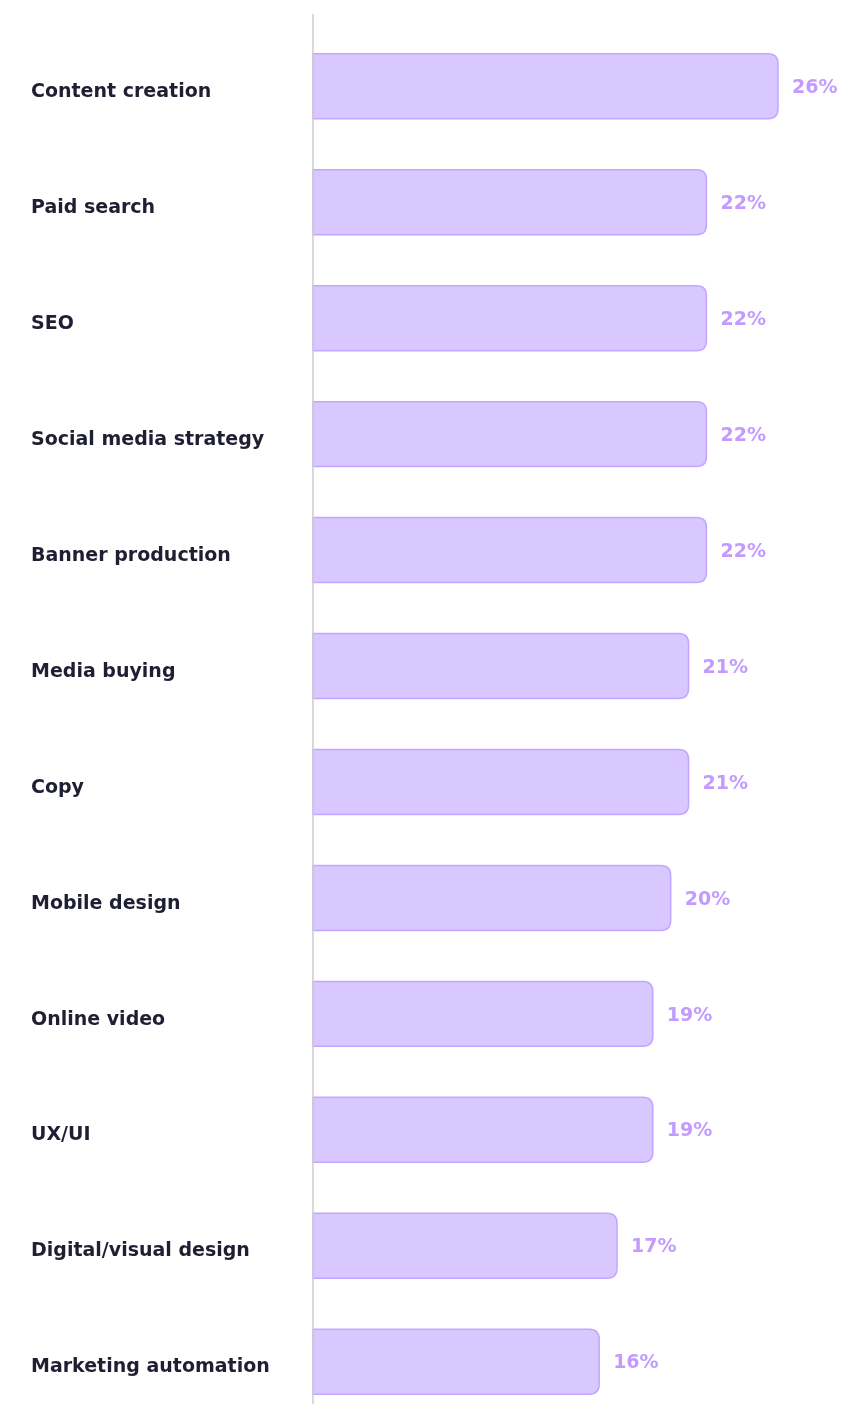 This screenshot has width=864, height=1412. I want to click on y-tick-label: Paid search, so click(93, 205).